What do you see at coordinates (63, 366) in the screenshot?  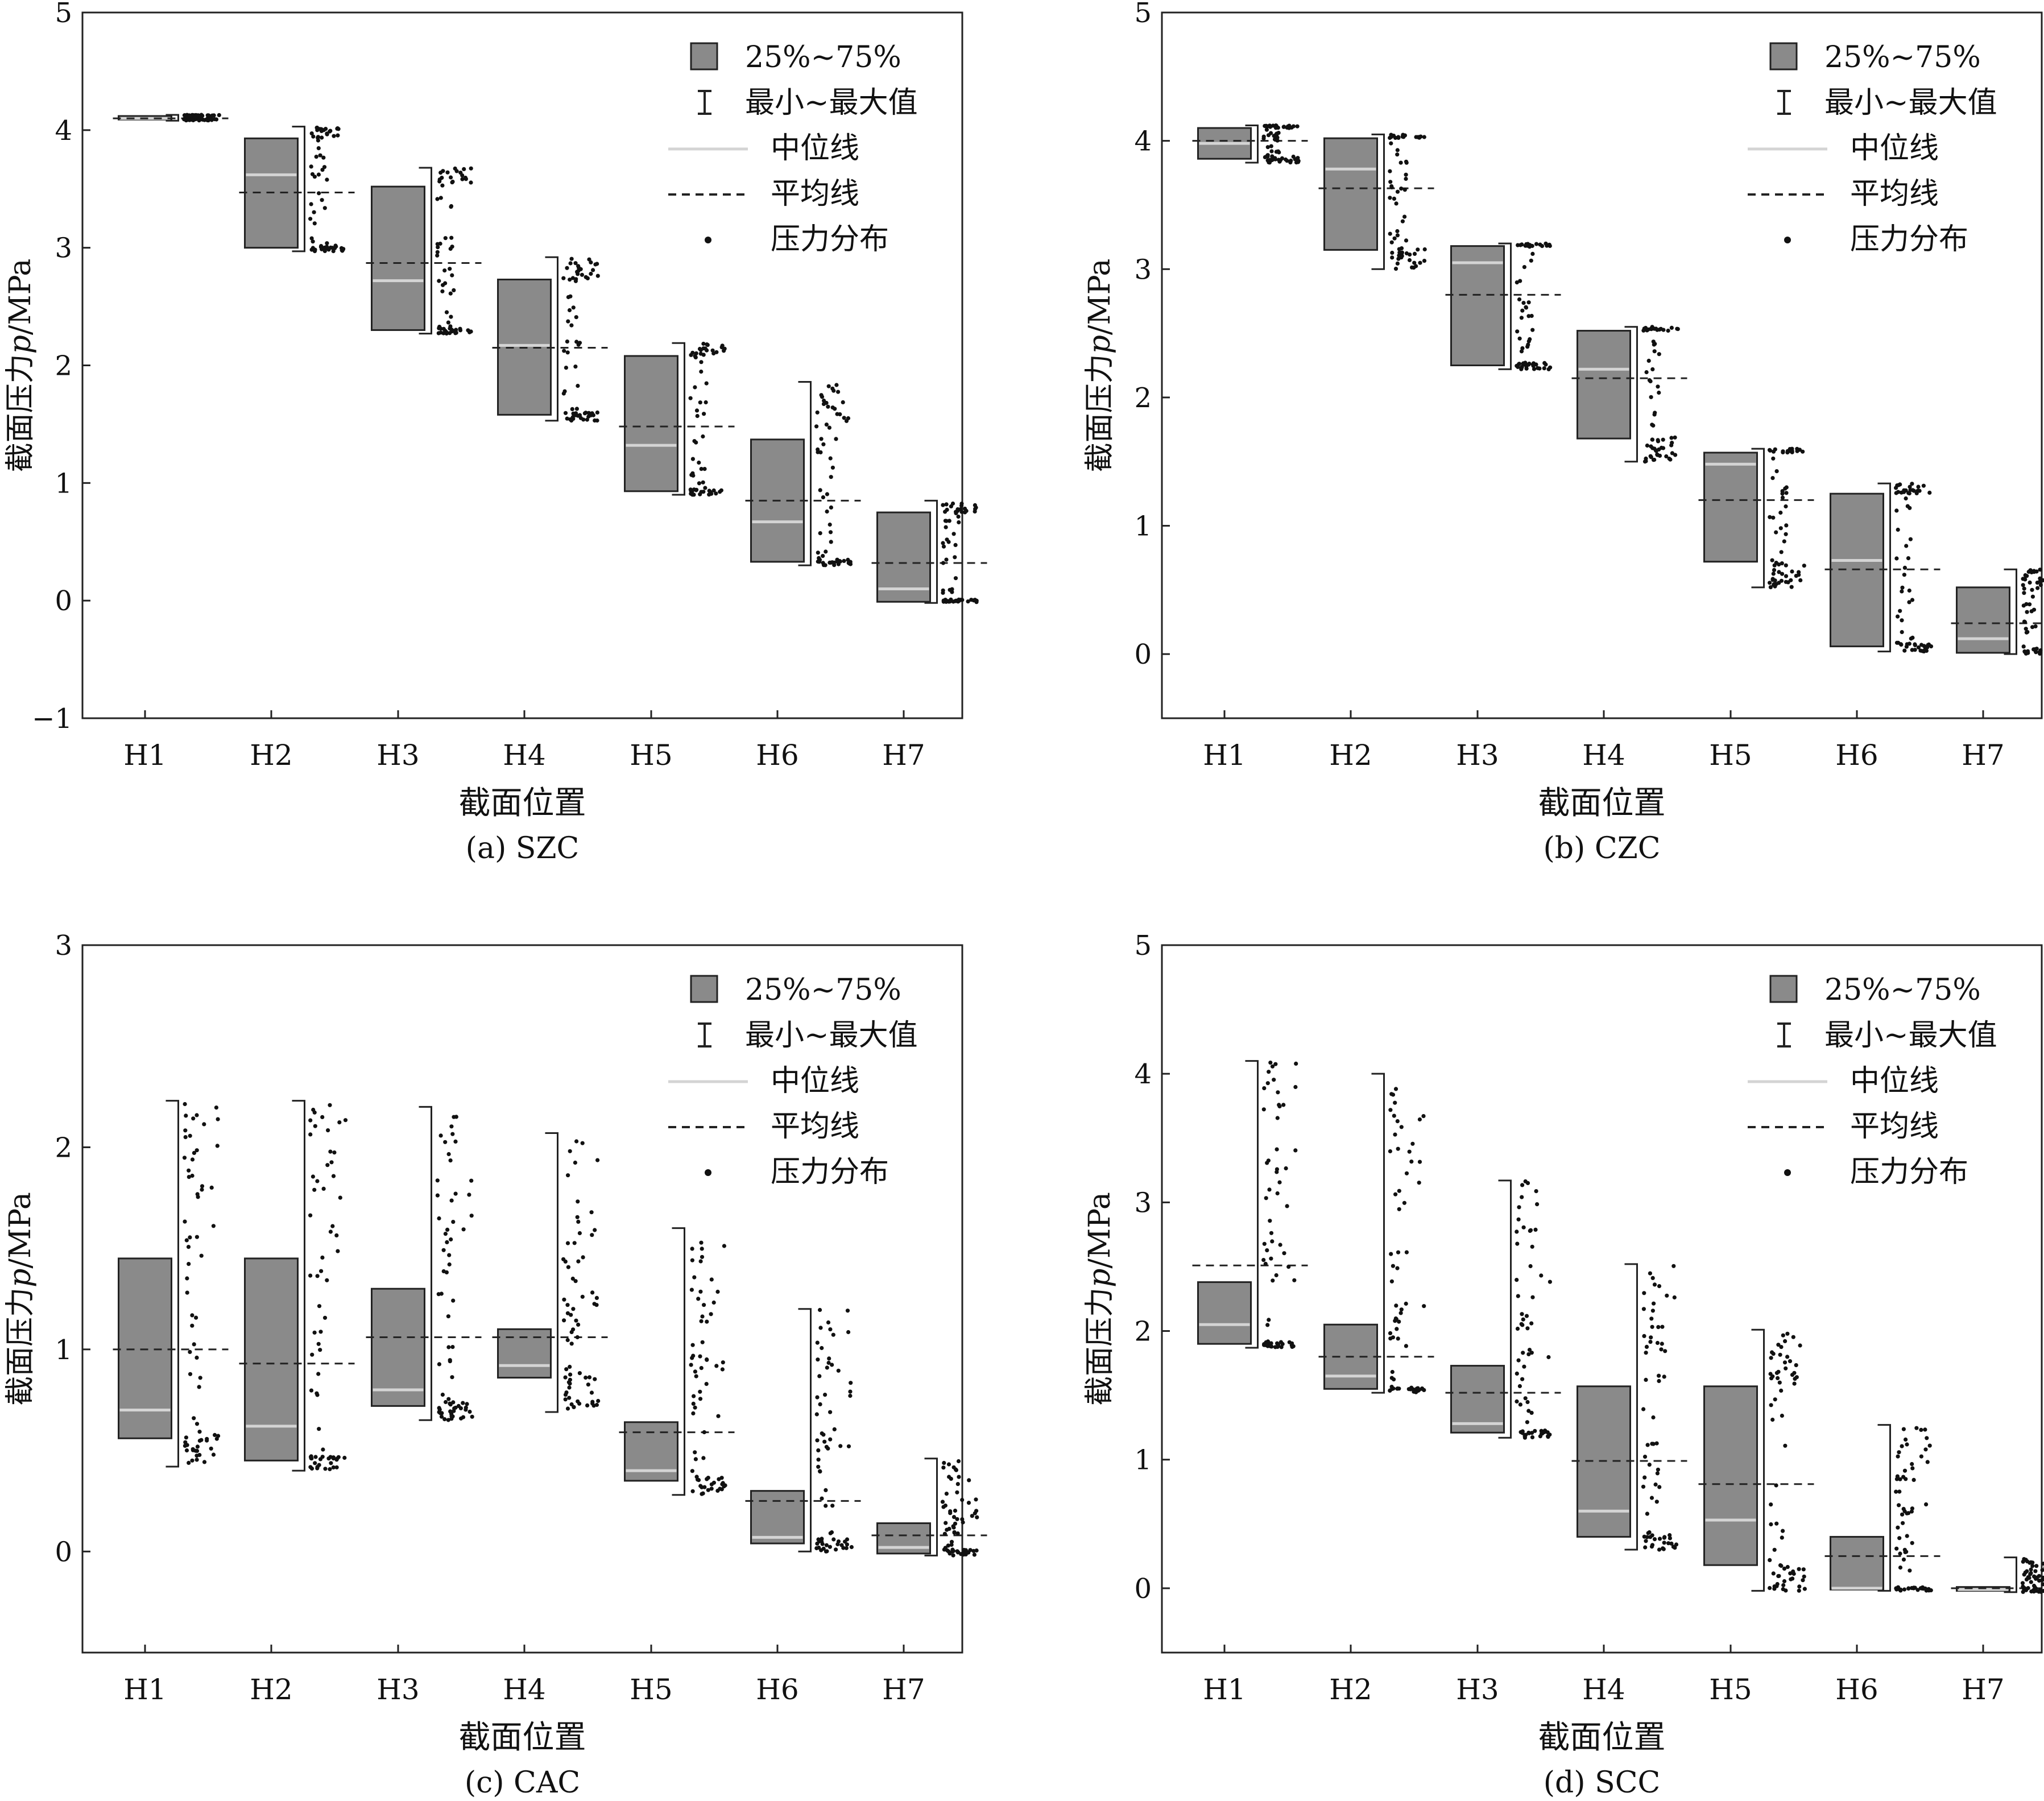 I see `y-tick-label: 2` at bounding box center [63, 366].